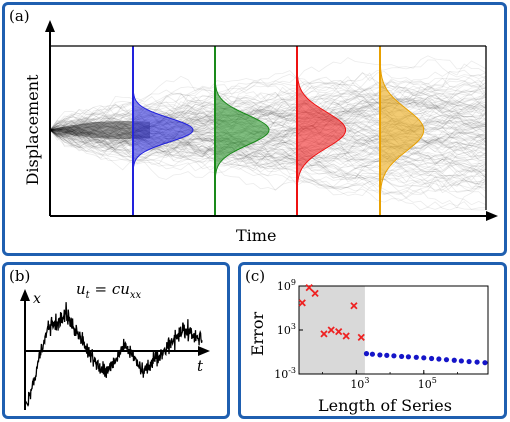 This screenshot has width=510, height=422. I want to click on x-axis-title: Length of Series, so click(385, 405).